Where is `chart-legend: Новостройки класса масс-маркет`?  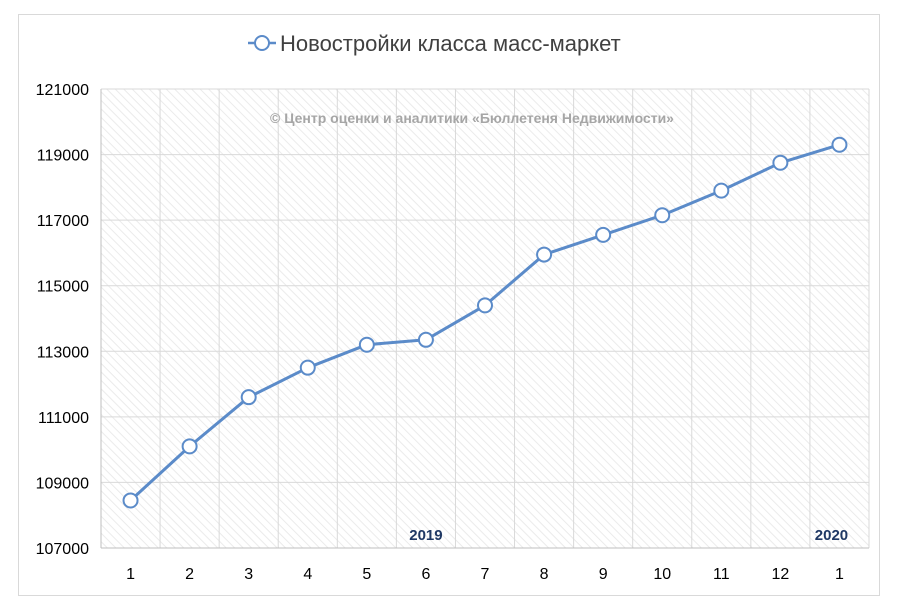 chart-legend: Новостройки класса масс-маркет is located at coordinates (434, 43).